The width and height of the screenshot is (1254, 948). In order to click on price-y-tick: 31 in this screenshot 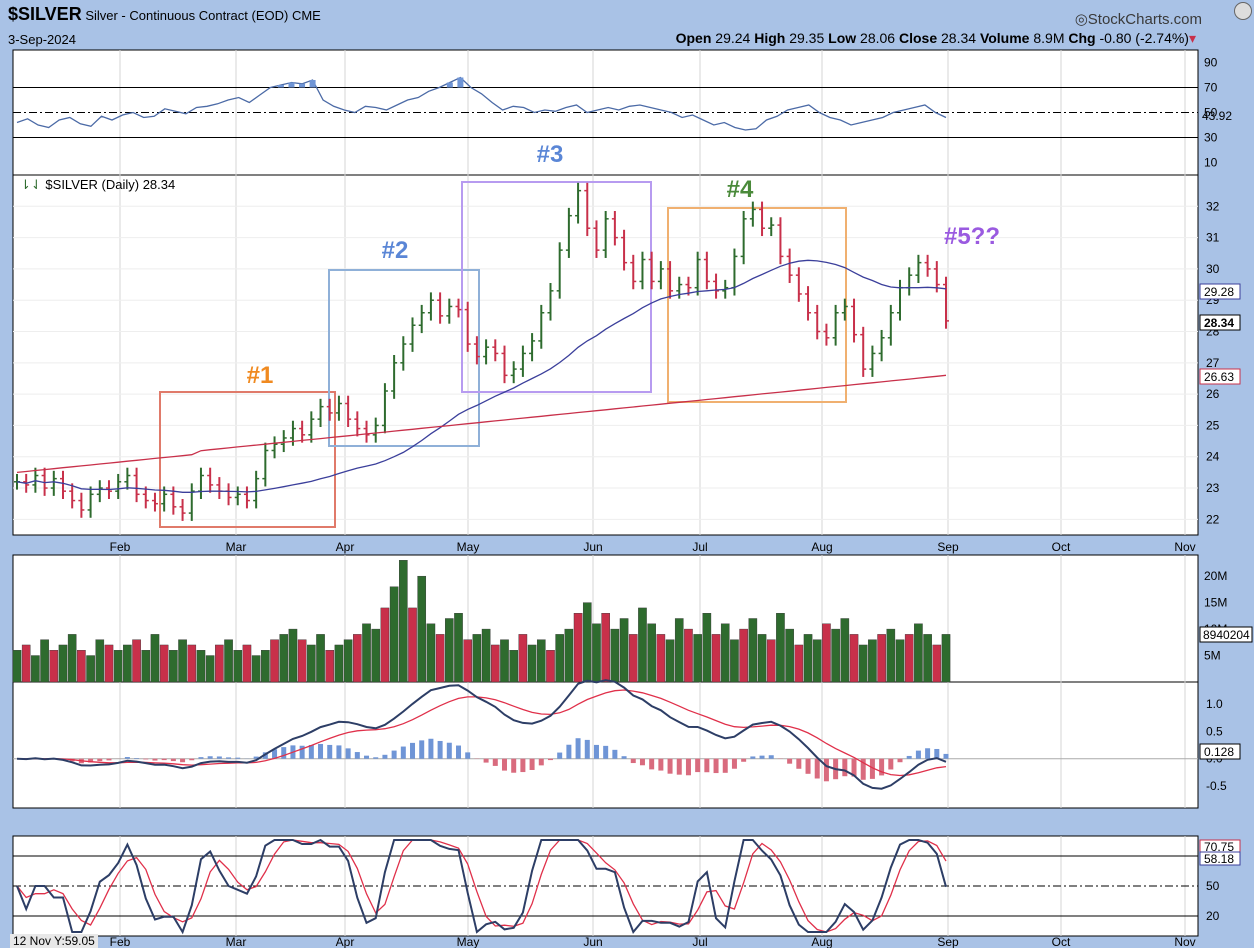, I will do `click(1213, 238)`.